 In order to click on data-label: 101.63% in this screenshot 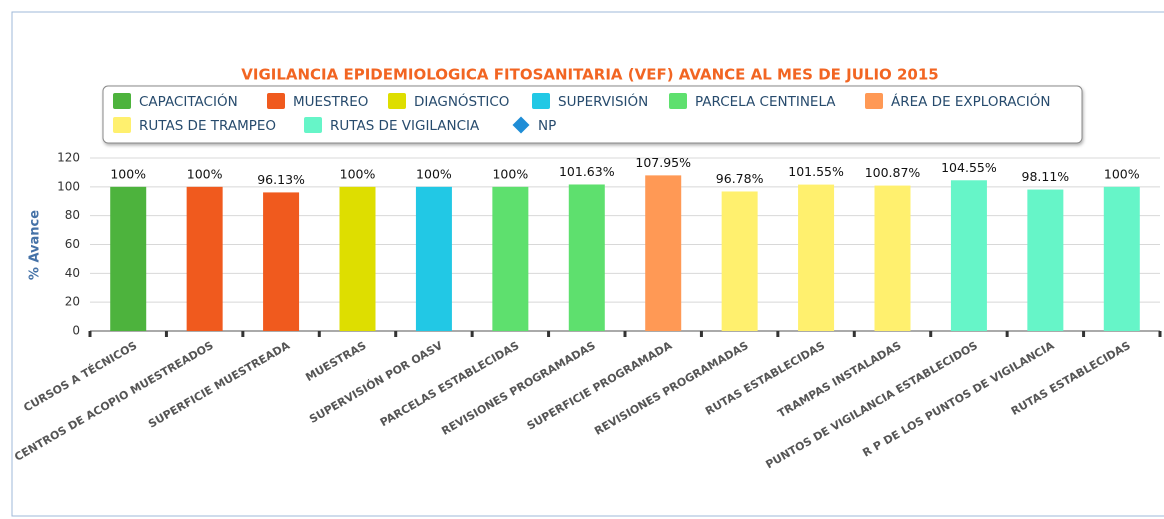, I will do `click(587, 171)`.